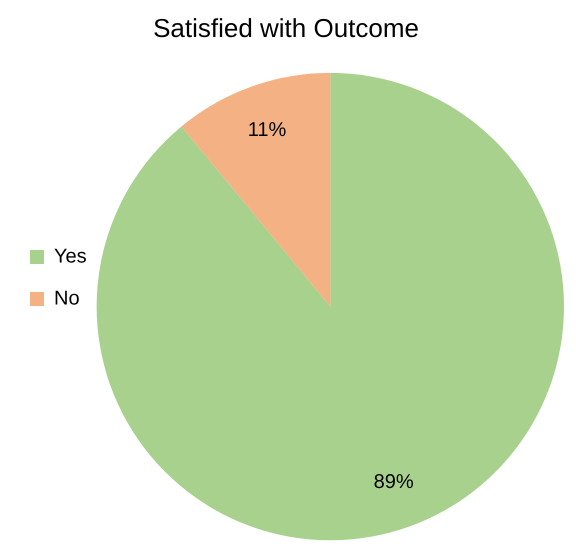  What do you see at coordinates (70, 257) in the screenshot?
I see `legend-label: Yes` at bounding box center [70, 257].